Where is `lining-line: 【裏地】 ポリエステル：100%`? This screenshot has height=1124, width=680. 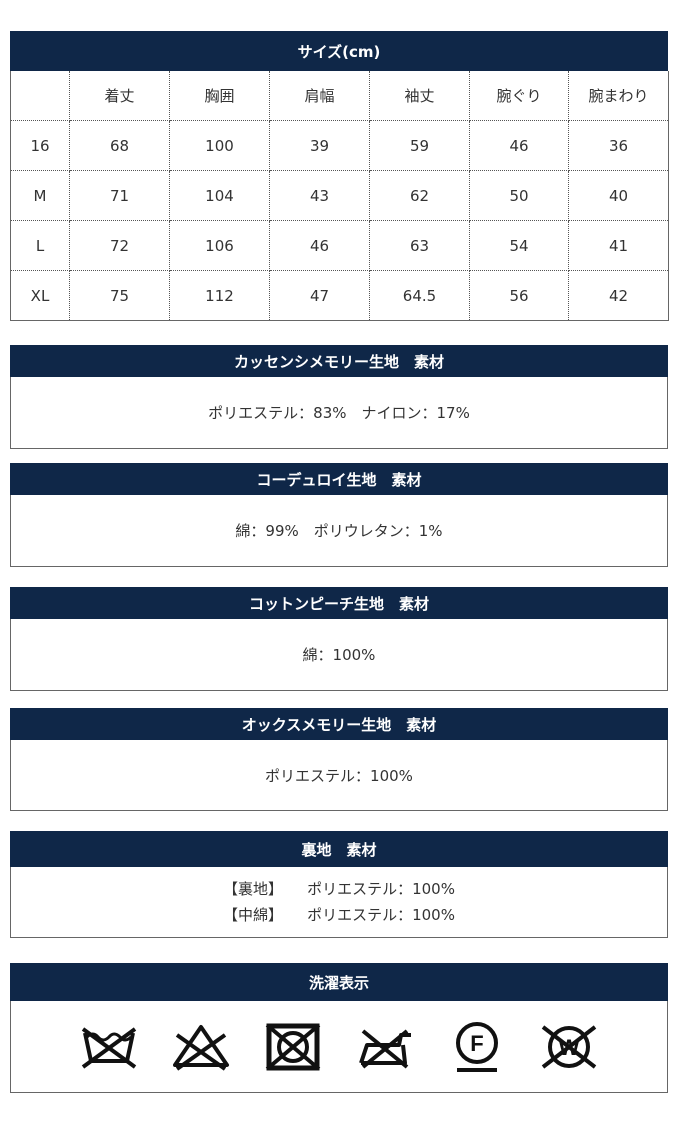
lining-line: 【裏地】 ポリエステル：100% is located at coordinates (339, 889).